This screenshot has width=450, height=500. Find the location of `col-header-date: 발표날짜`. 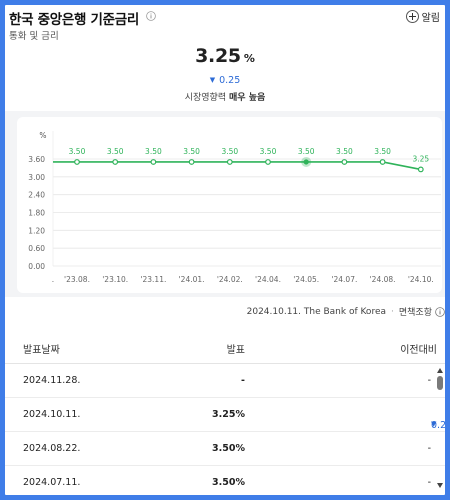

col-header-date: 발표날짜 is located at coordinates (41, 350).